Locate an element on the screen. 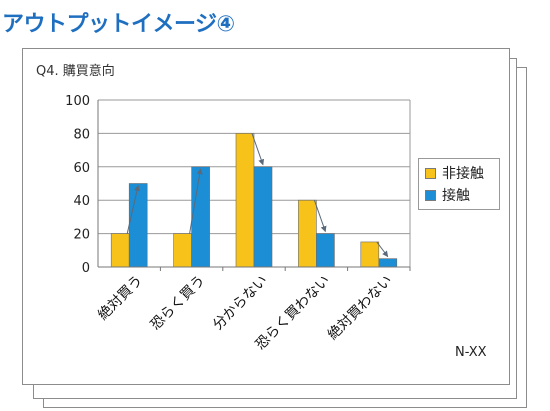 Image resolution: width=550 pixels, height=411 pixels. x-tick-label: 絶対買う is located at coordinates (120, 298).